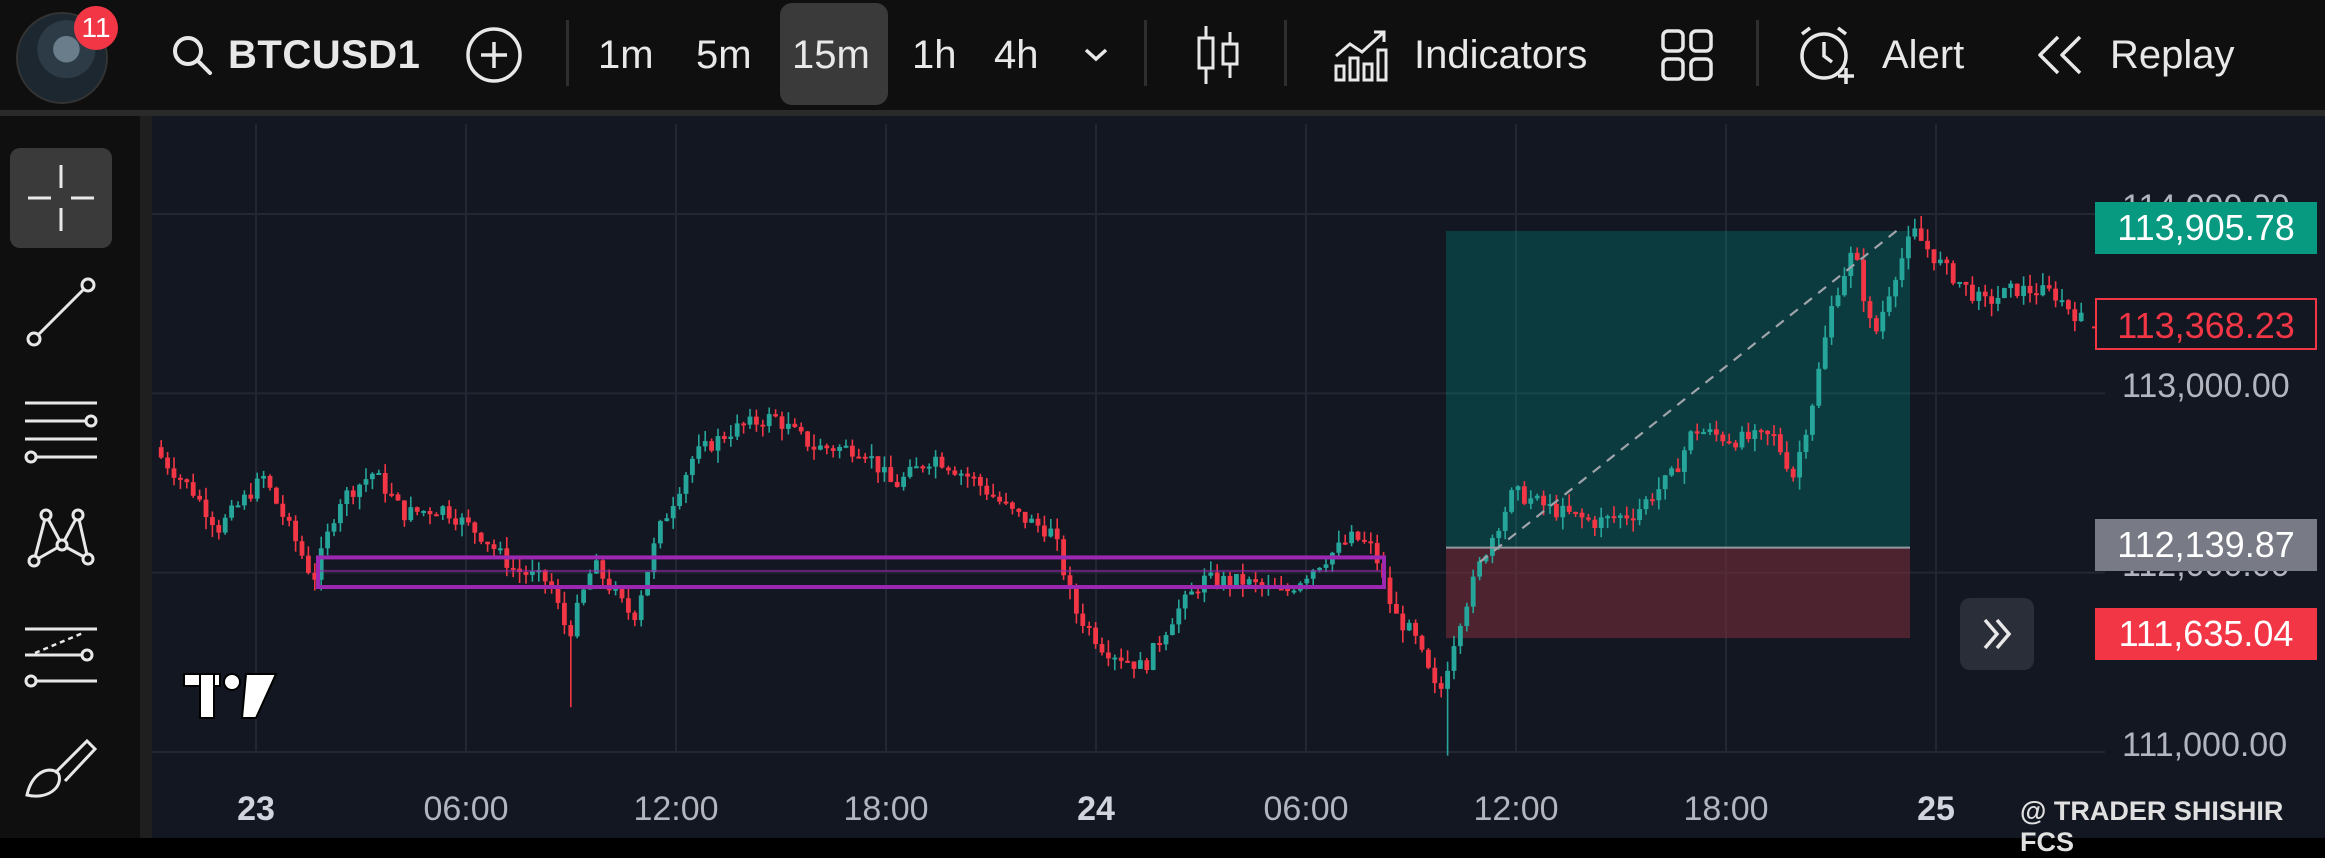 The height and width of the screenshot is (858, 2325). Describe the element at coordinates (1459, 55) in the screenshot. I see `indicators-button: Indicators` at that location.